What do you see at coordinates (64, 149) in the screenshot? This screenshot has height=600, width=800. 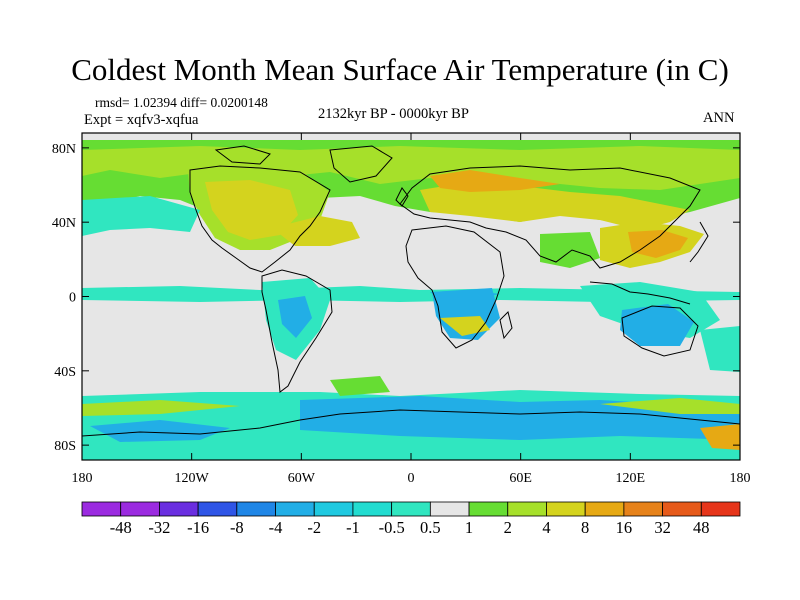 I see `lat-tick-label: 80N` at bounding box center [64, 149].